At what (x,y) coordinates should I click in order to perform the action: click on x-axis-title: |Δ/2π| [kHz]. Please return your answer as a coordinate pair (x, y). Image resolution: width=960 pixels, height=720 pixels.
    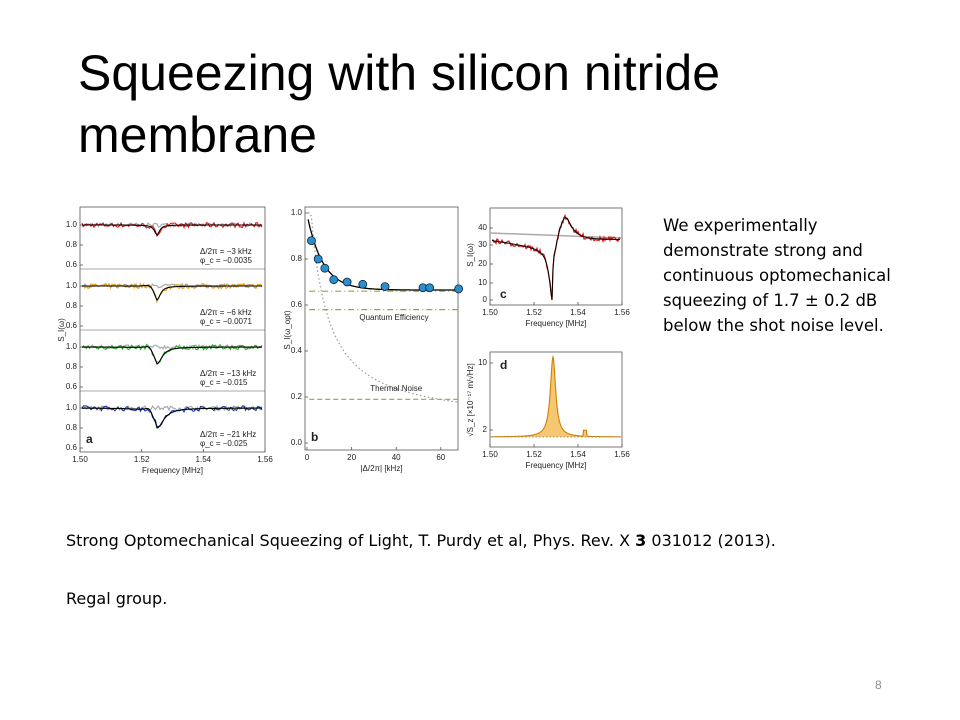
    Looking at the image, I should click on (381, 468).